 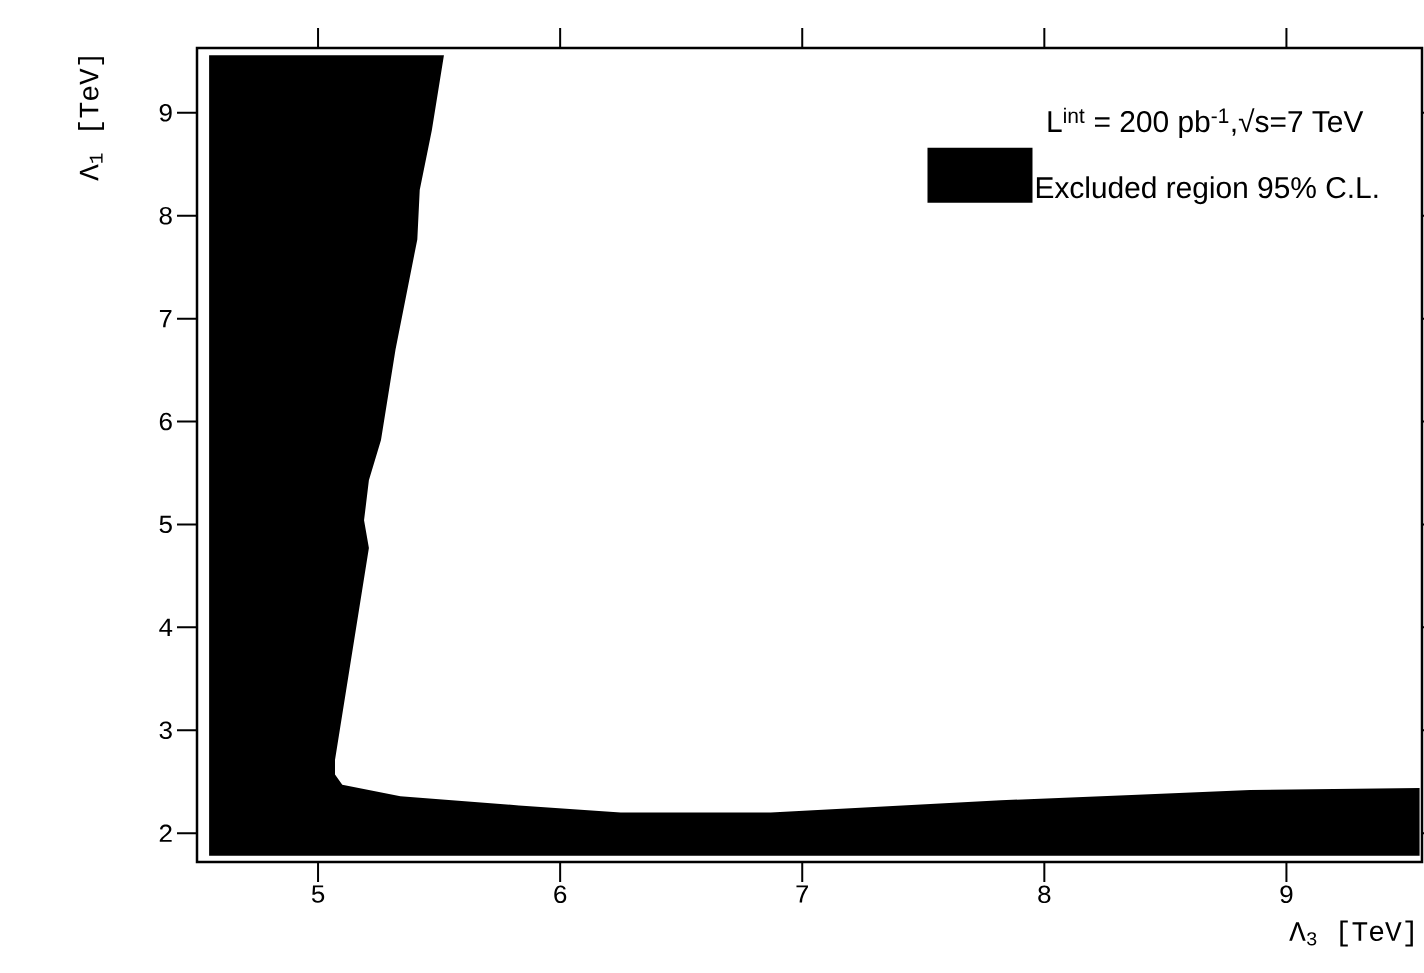 I want to click on annotation: L$^{int}$ = 200 pb$^{-1}$,√s=7 TeV, so click(x=1206, y=123).